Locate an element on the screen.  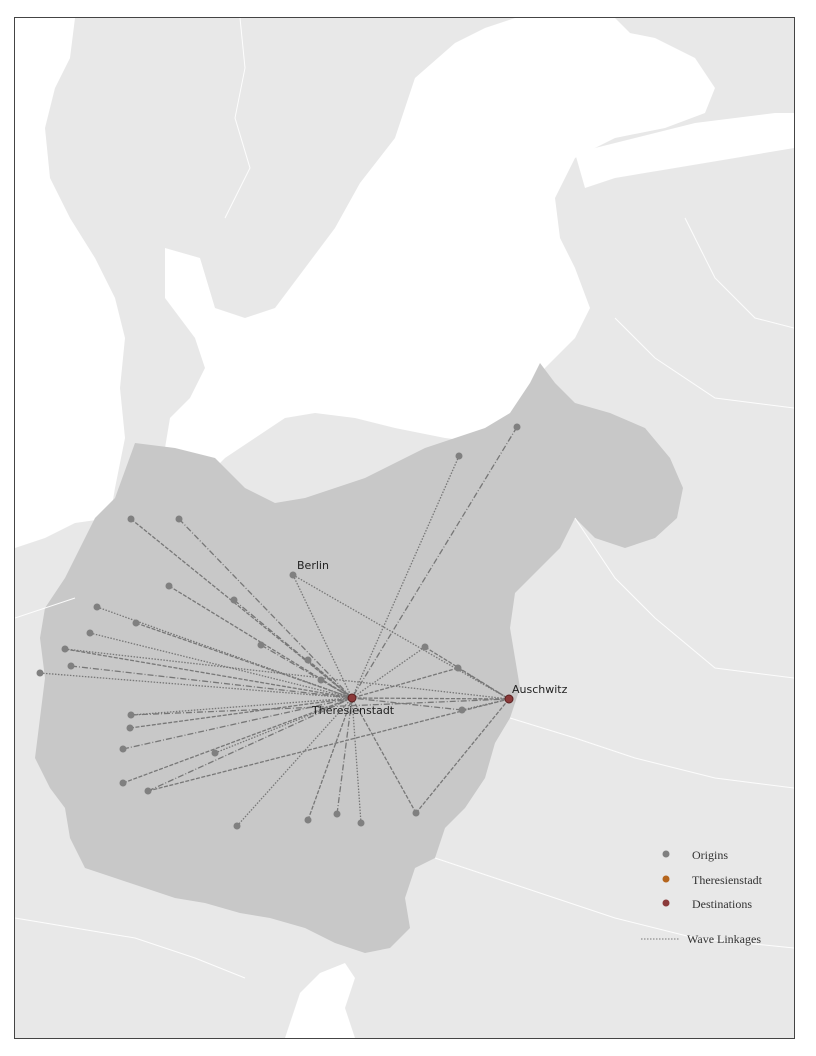
legend-destinations-marker is located at coordinates (666, 903).